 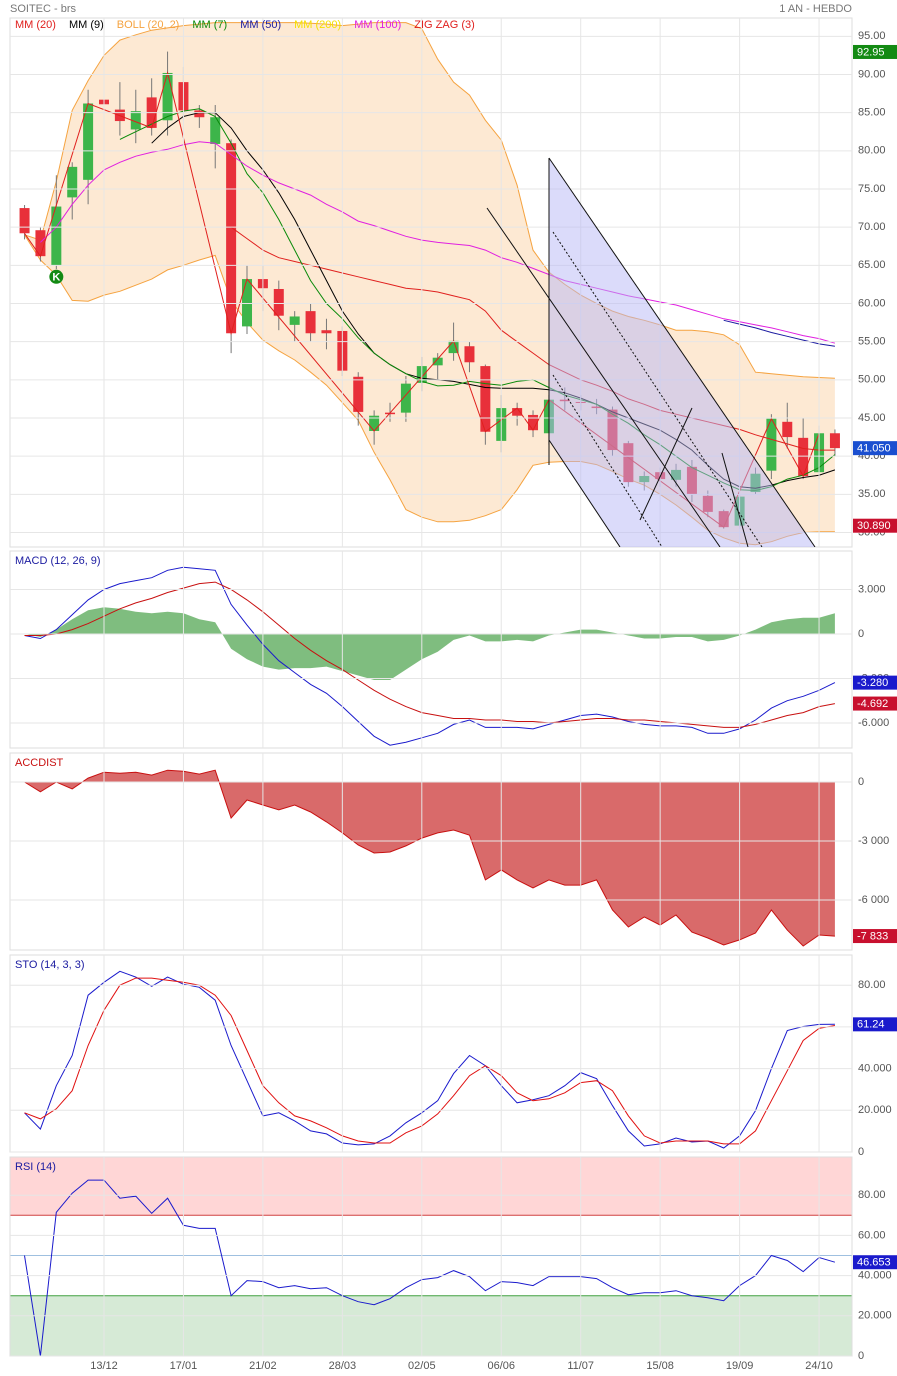 What do you see at coordinates (377, 25) in the screenshot?
I see `legend-entry: MM (100)` at bounding box center [377, 25].